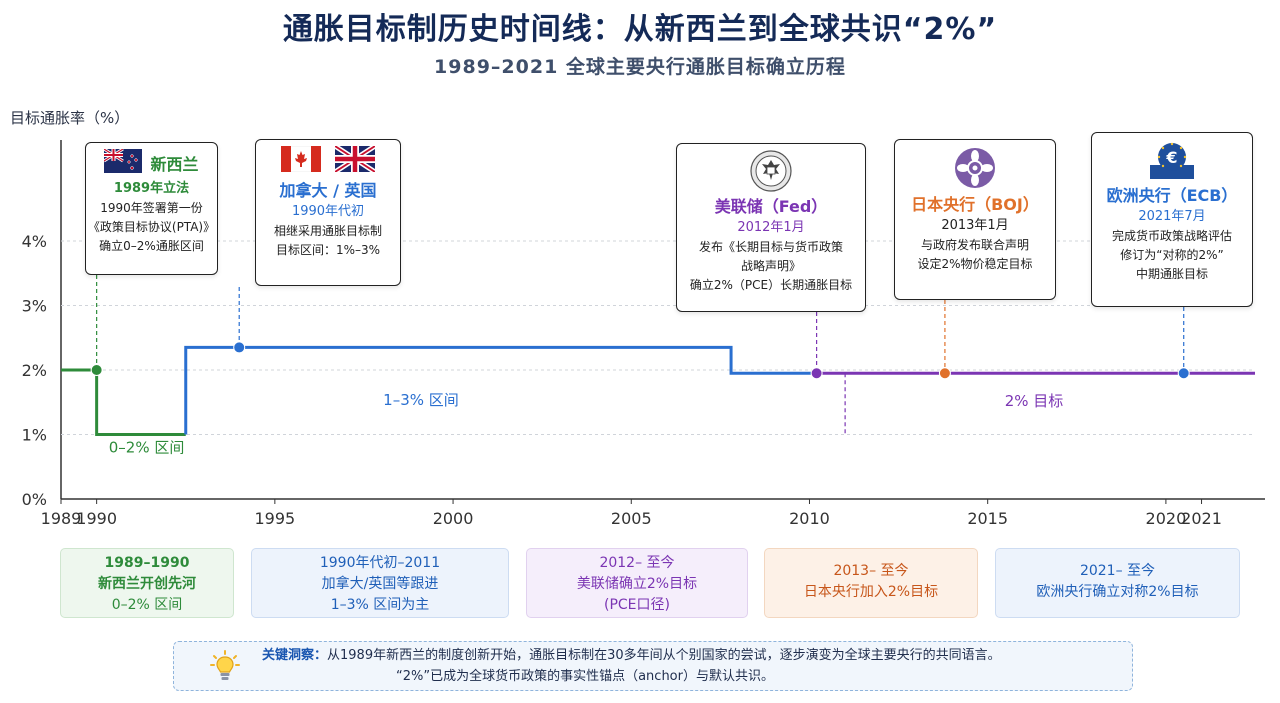 The image size is (1280, 703). What do you see at coordinates (174, 164) in the screenshot?
I see `card-nz-name: 新西兰` at bounding box center [174, 164].